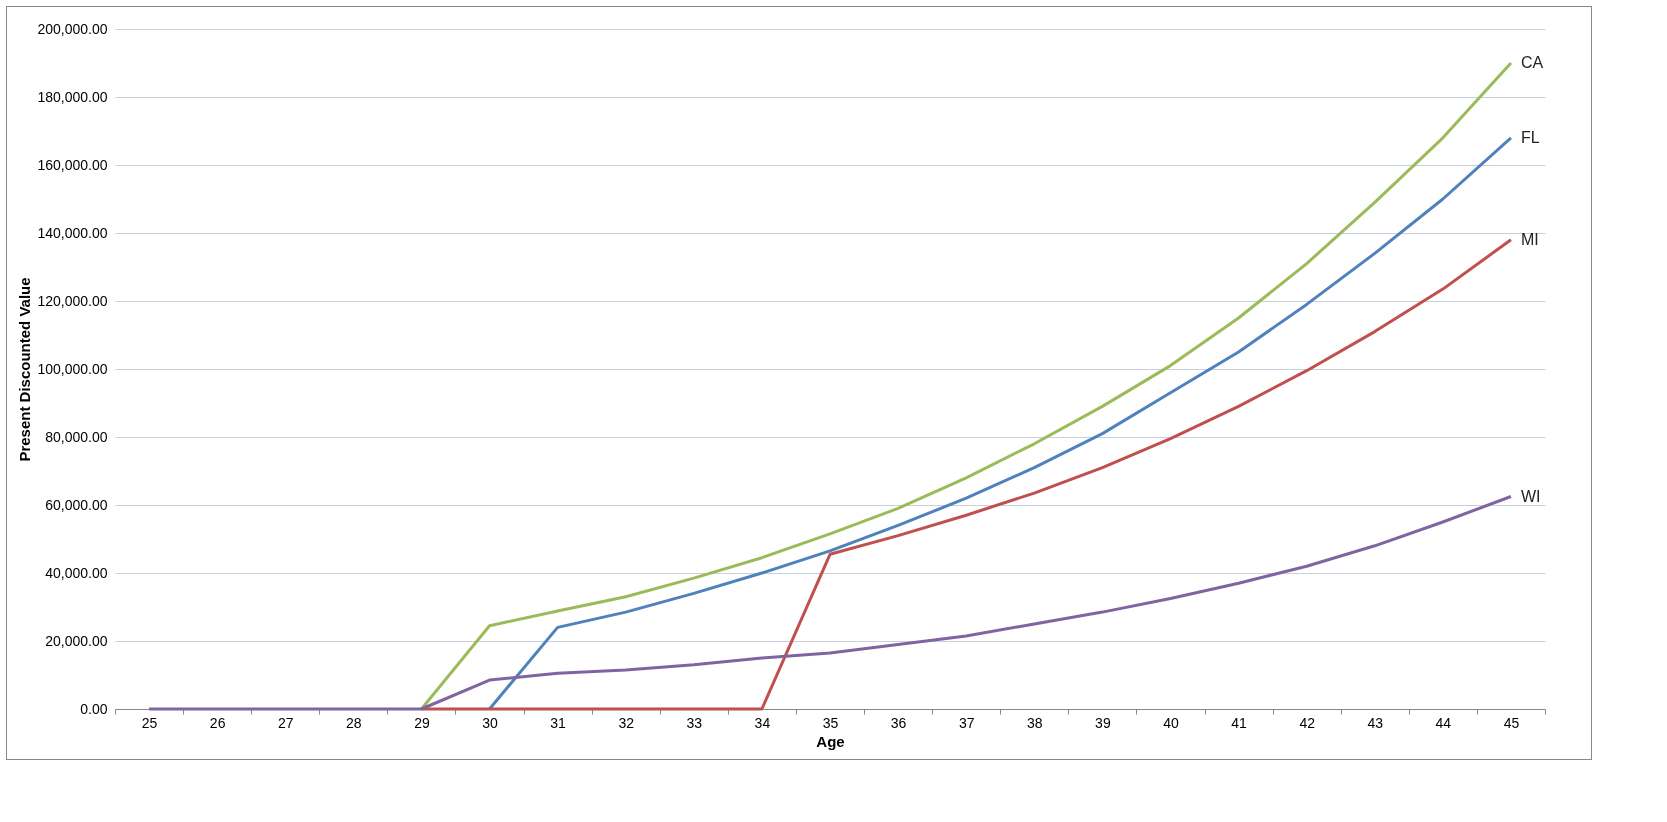  I want to click on x-tick-label: 44, so click(1443, 722).